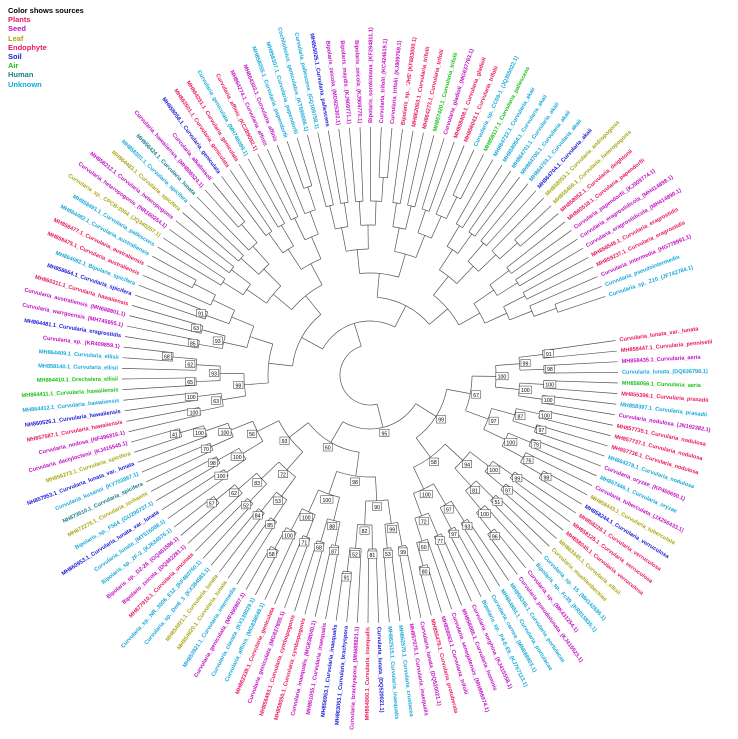 This screenshot has height=739, width=738. What do you see at coordinates (379, 670) in the screenshot?
I see `leaf-label: Curvularia_lunata_(DQ520021.1)` at bounding box center [379, 670].